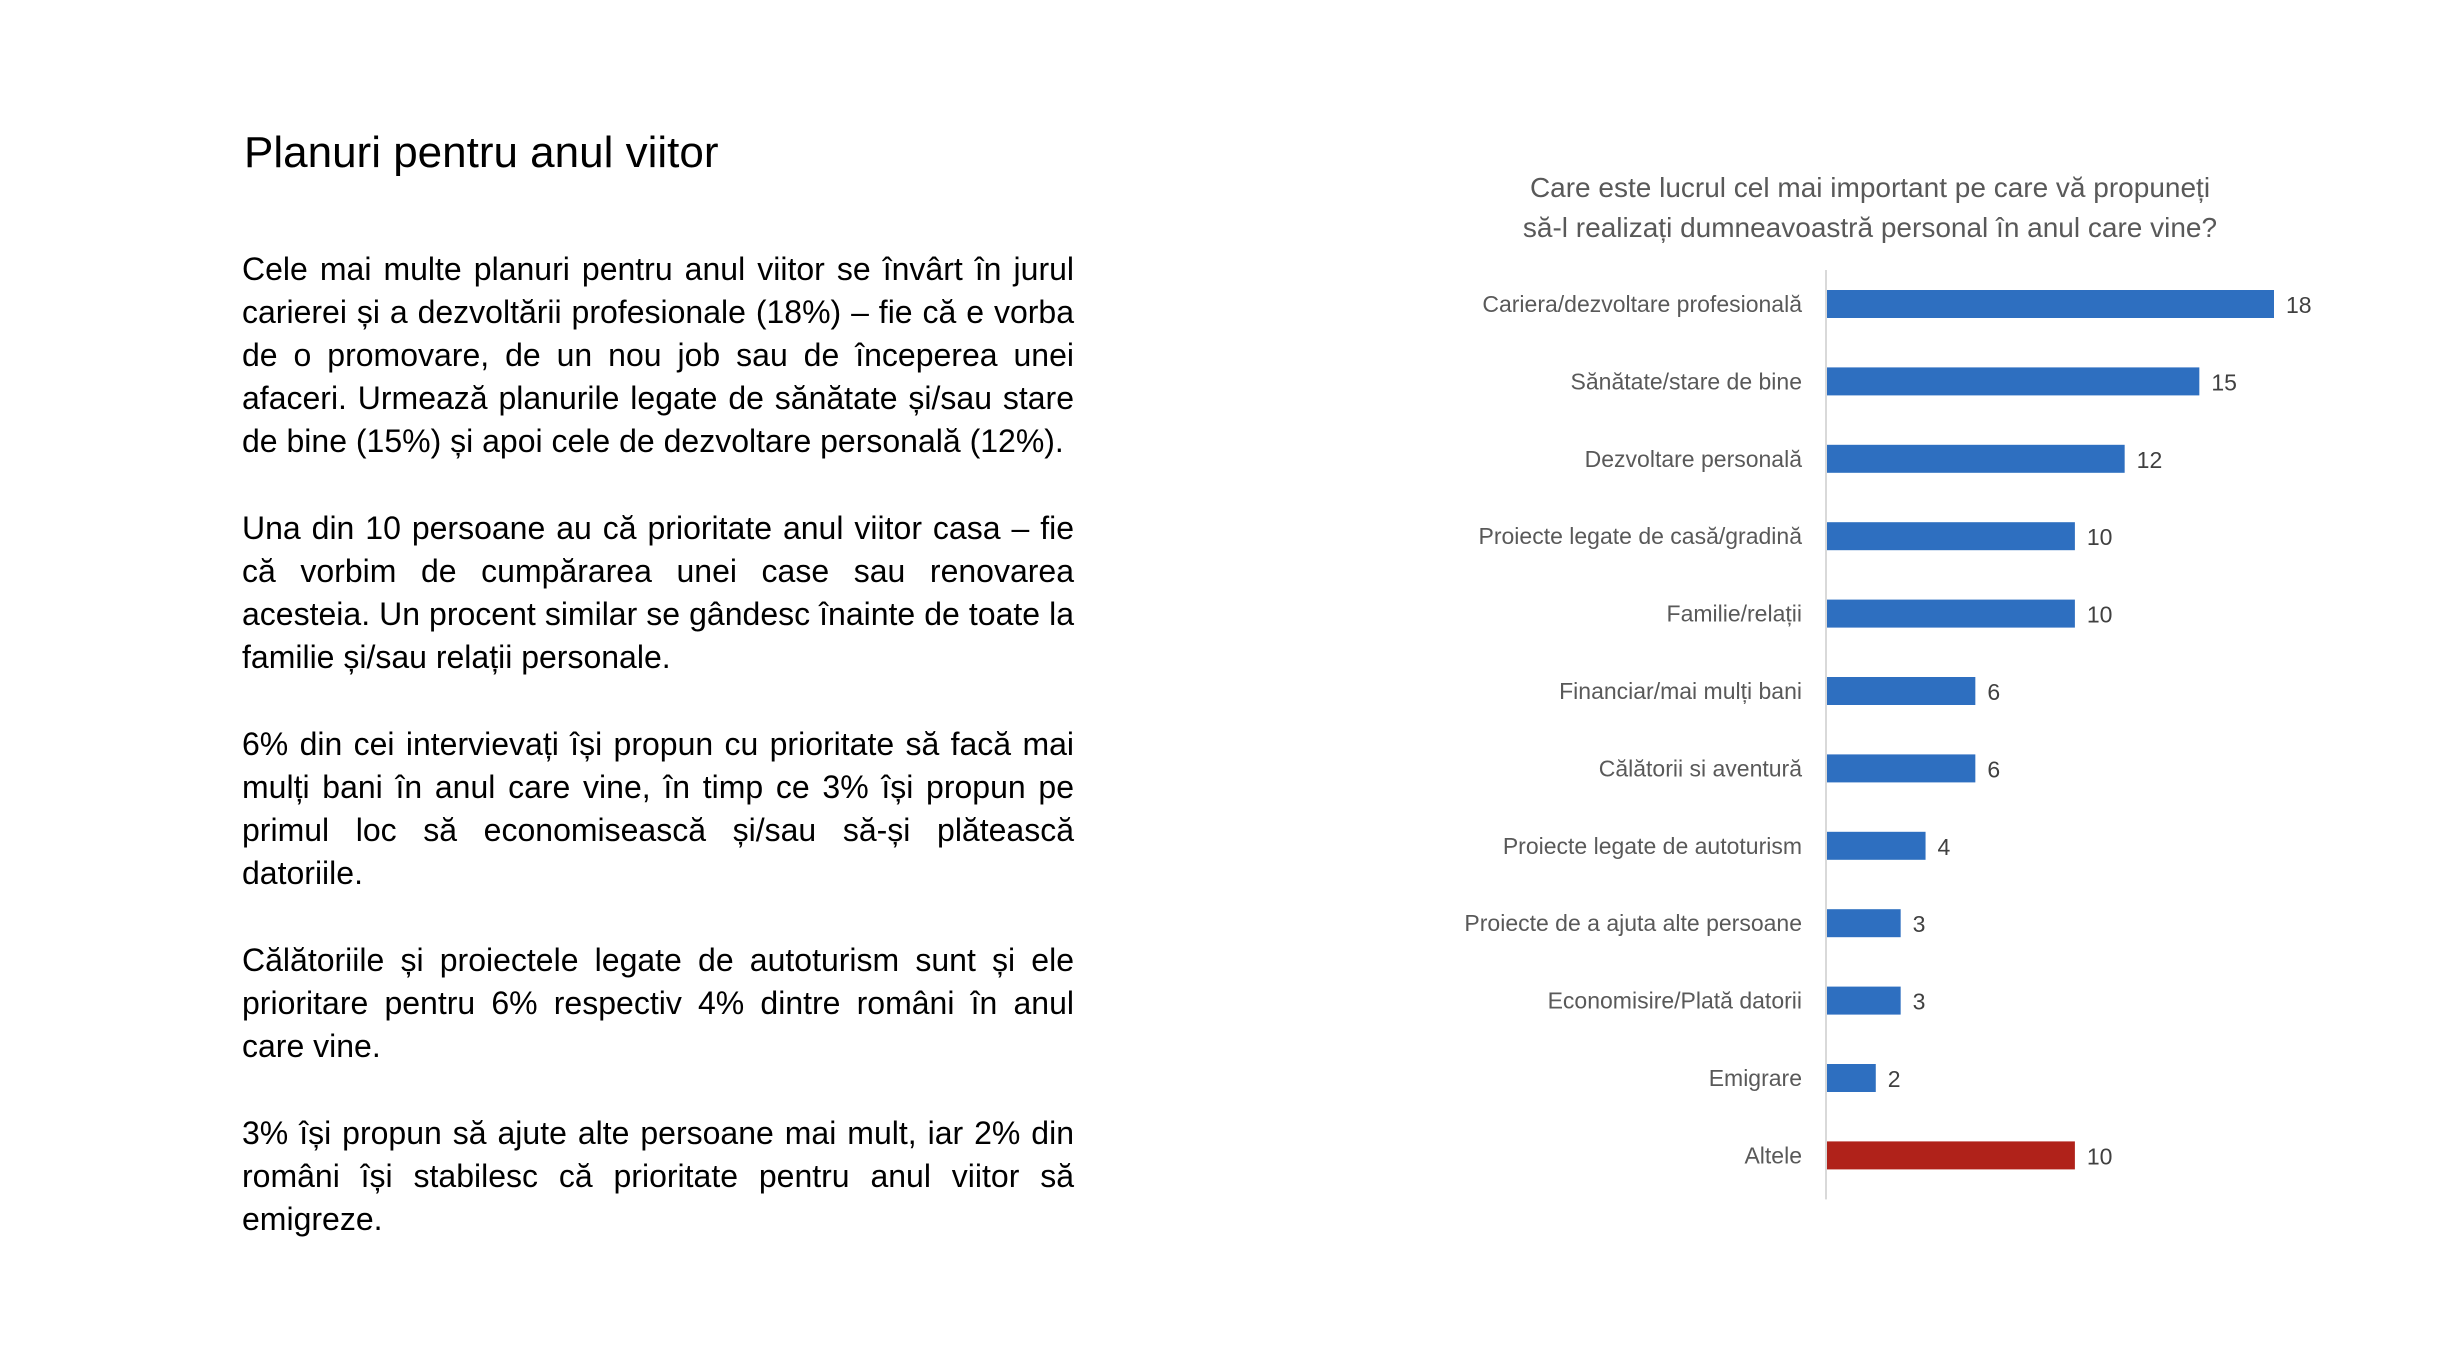 The width and height of the screenshot is (2448, 1370). What do you see at coordinates (1993, 769) in the screenshot?
I see `data-label-7: 6` at bounding box center [1993, 769].